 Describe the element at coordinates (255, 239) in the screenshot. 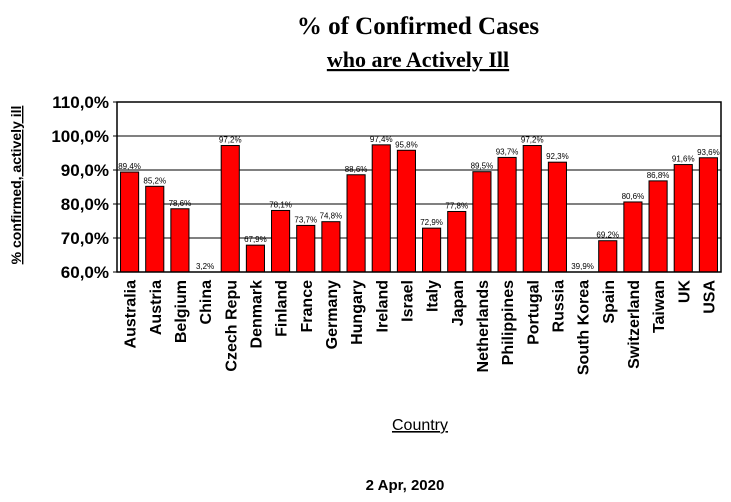

I see `data-label: 67,9%` at that location.